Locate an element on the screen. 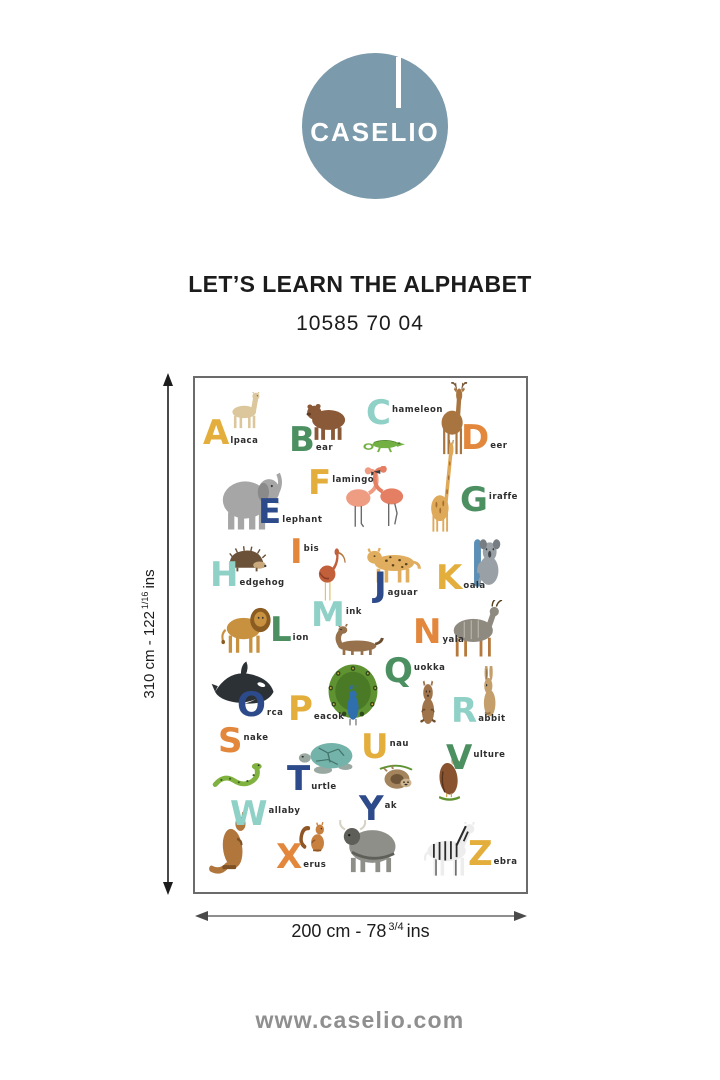 This screenshot has height=1080, width=720. brand-logo-bar is located at coordinates (398, 82).